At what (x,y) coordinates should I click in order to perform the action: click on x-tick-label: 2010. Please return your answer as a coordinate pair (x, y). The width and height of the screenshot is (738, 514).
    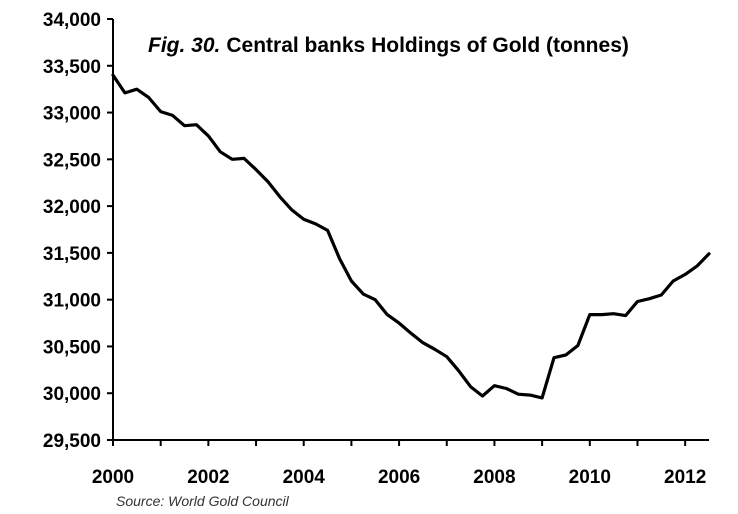
    Looking at the image, I should click on (590, 477).